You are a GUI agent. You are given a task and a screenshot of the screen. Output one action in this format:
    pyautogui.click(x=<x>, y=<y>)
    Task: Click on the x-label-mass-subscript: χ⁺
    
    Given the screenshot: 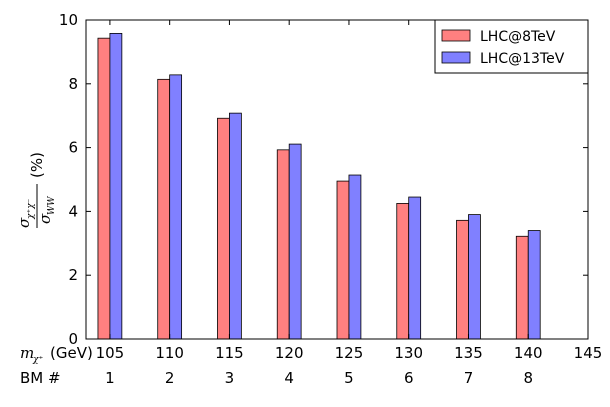 What is the action you would take?
    pyautogui.click(x=37, y=360)
    